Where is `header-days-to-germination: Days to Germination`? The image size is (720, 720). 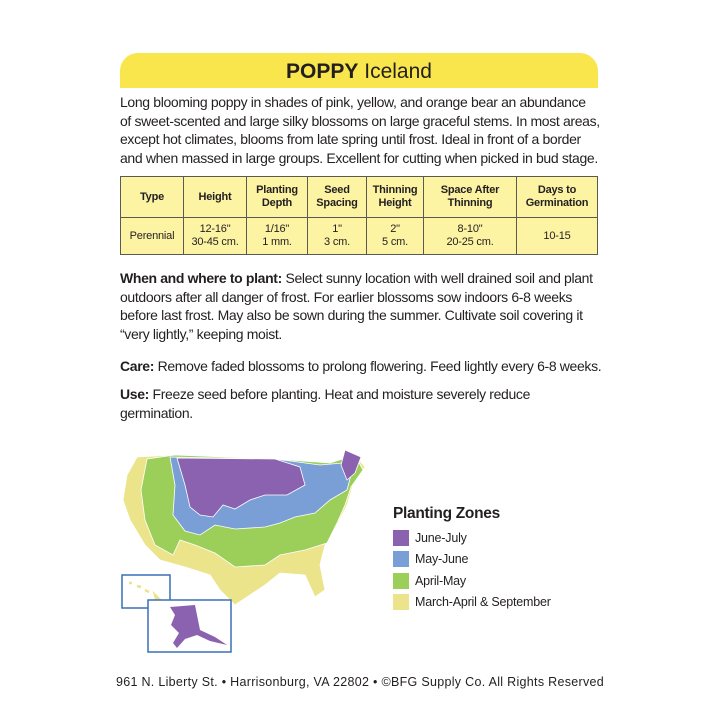 header-days-to-germination: Days to Germination is located at coordinates (557, 197).